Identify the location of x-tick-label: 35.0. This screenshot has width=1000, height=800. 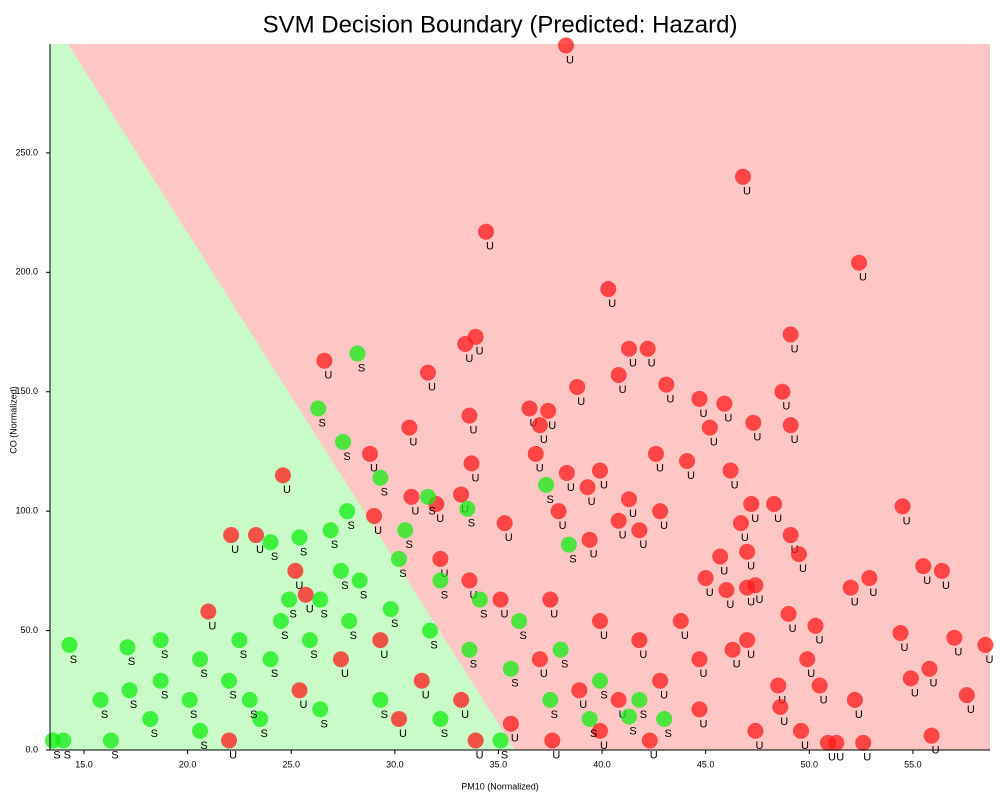
(499, 764).